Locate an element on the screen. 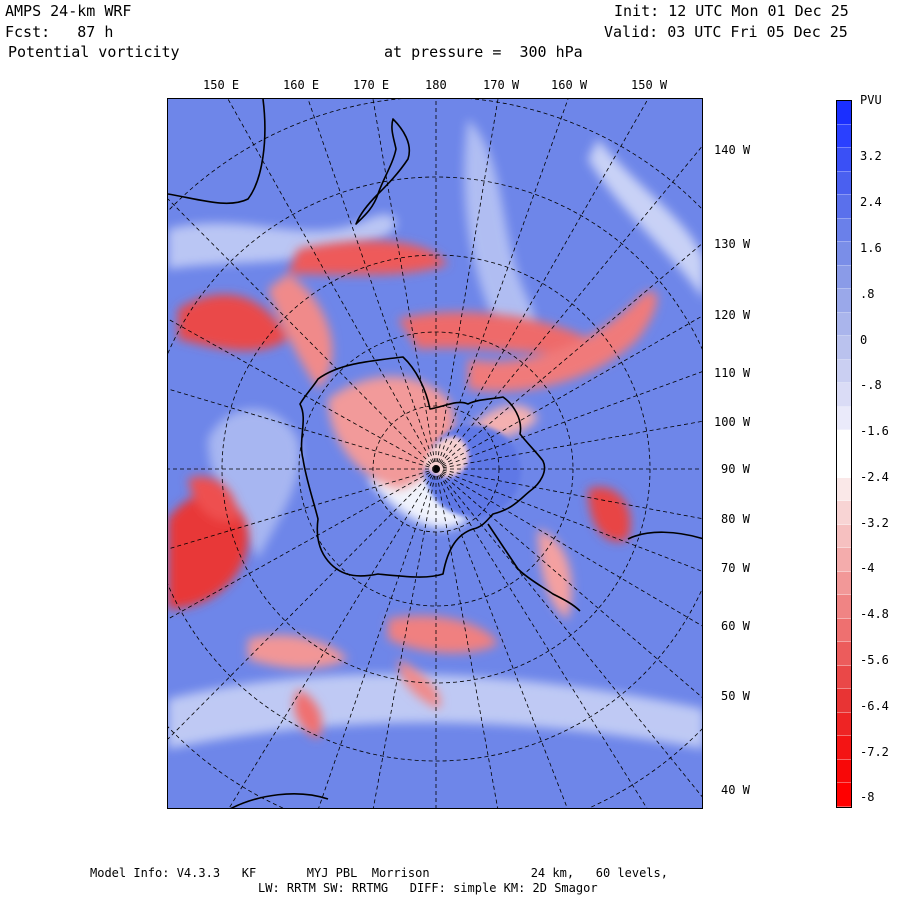 This screenshot has height=900, width=900. colorbar-label: -4 is located at coordinates (867, 568).